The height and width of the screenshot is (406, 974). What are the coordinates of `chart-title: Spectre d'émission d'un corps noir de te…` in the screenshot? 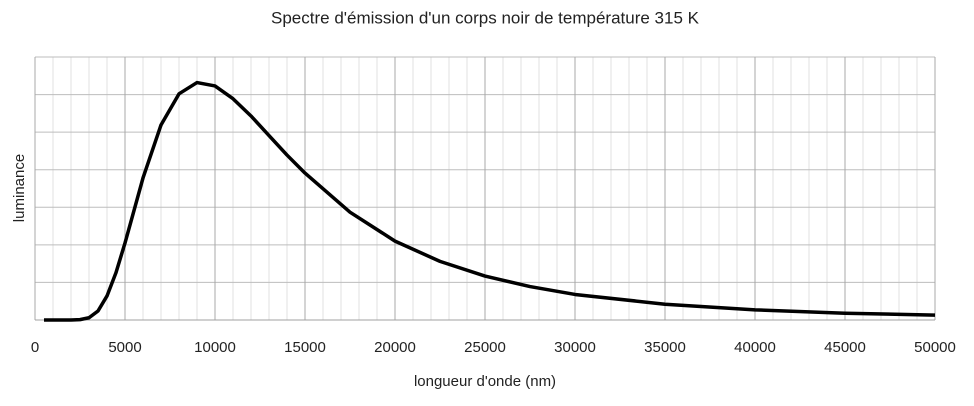 It's located at (485, 17).